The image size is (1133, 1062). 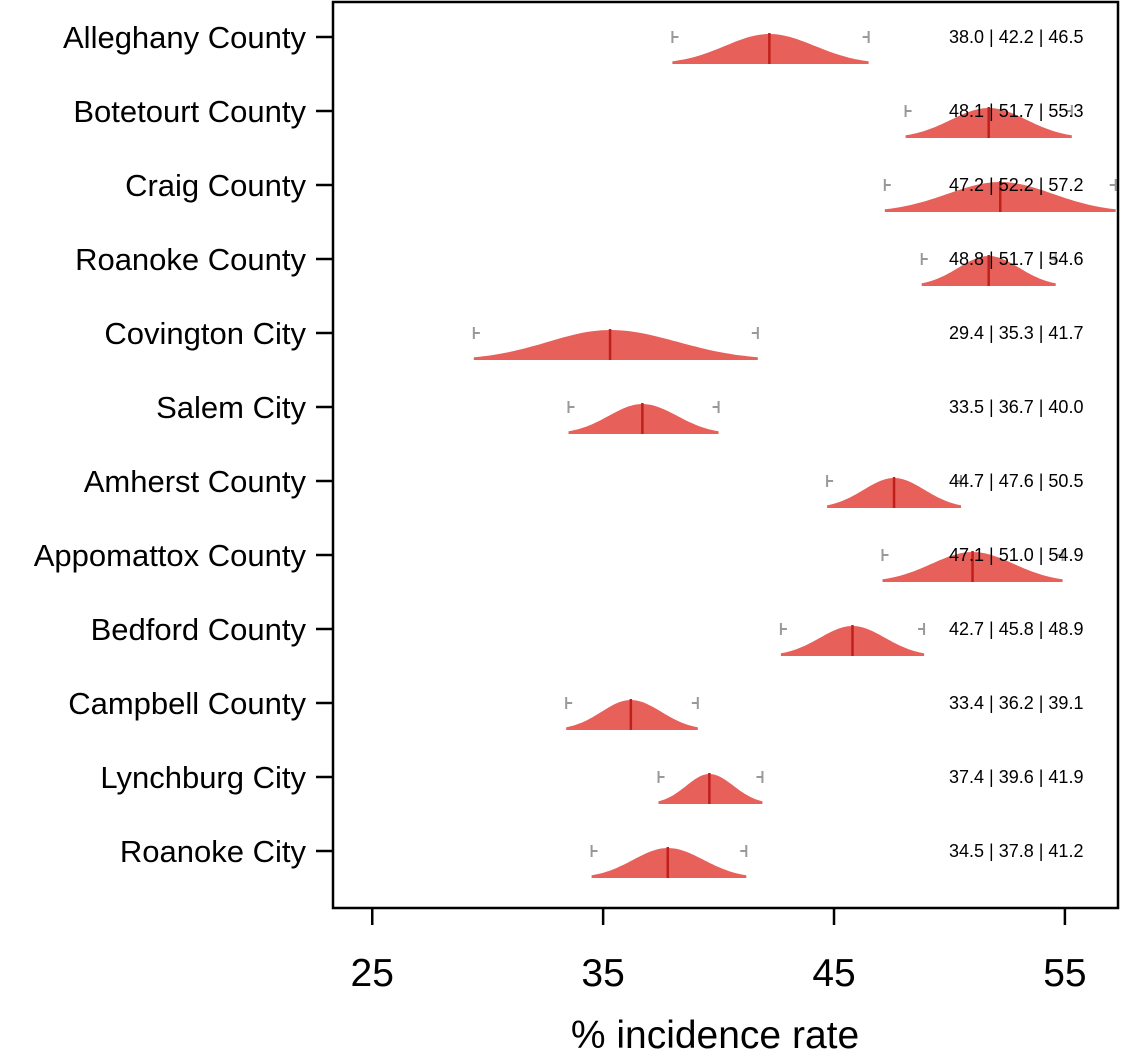 I want to click on category-label: Amherst County, so click(x=195, y=481).